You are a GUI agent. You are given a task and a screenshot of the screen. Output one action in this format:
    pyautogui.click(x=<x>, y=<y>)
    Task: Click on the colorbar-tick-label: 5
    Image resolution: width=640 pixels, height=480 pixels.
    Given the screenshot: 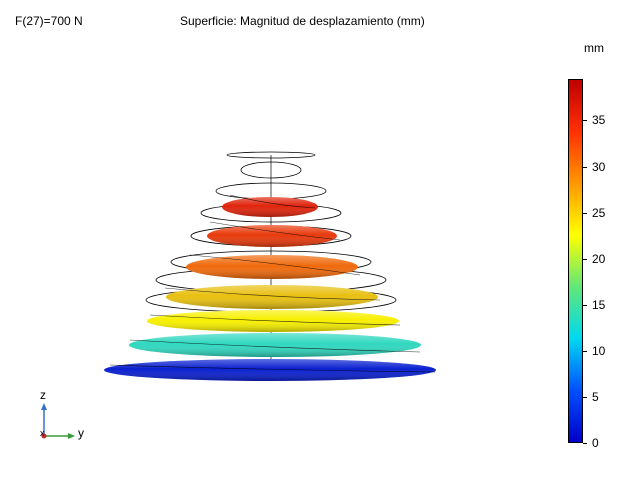 What is the action you would take?
    pyautogui.click(x=595, y=397)
    